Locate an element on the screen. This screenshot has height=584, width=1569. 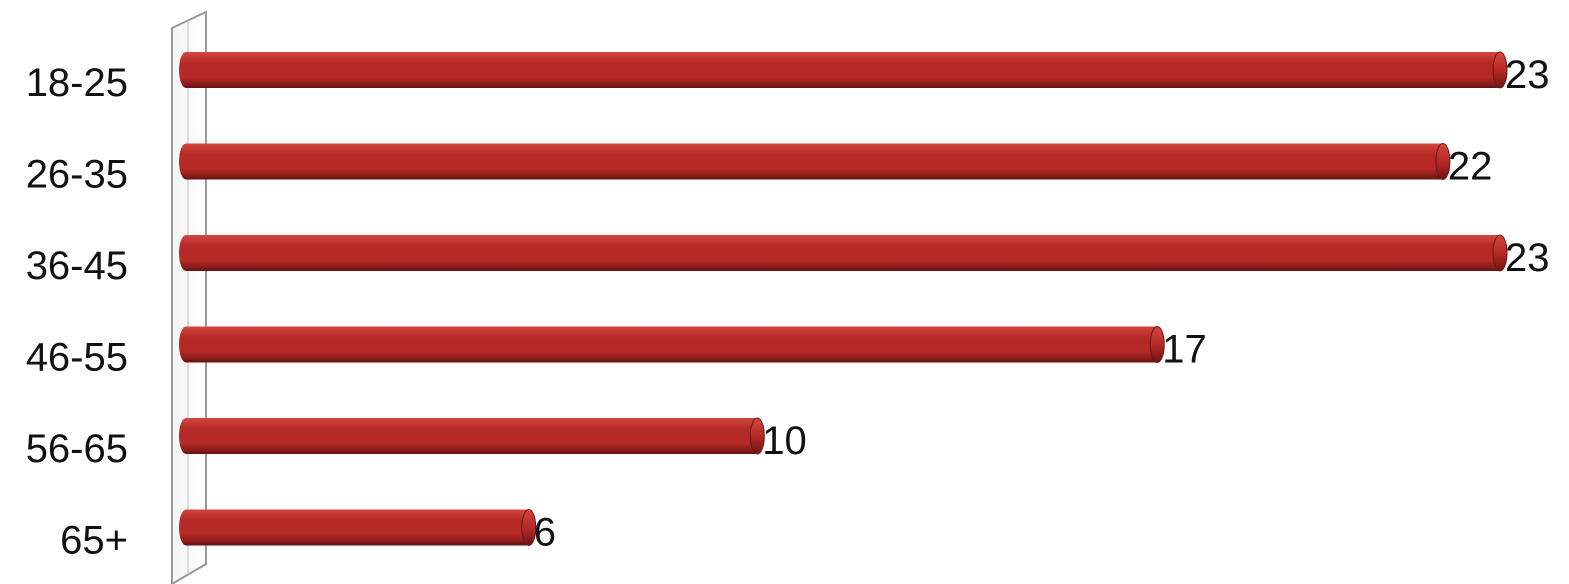
bar-group: 46-55 17 is located at coordinates (616, 353).